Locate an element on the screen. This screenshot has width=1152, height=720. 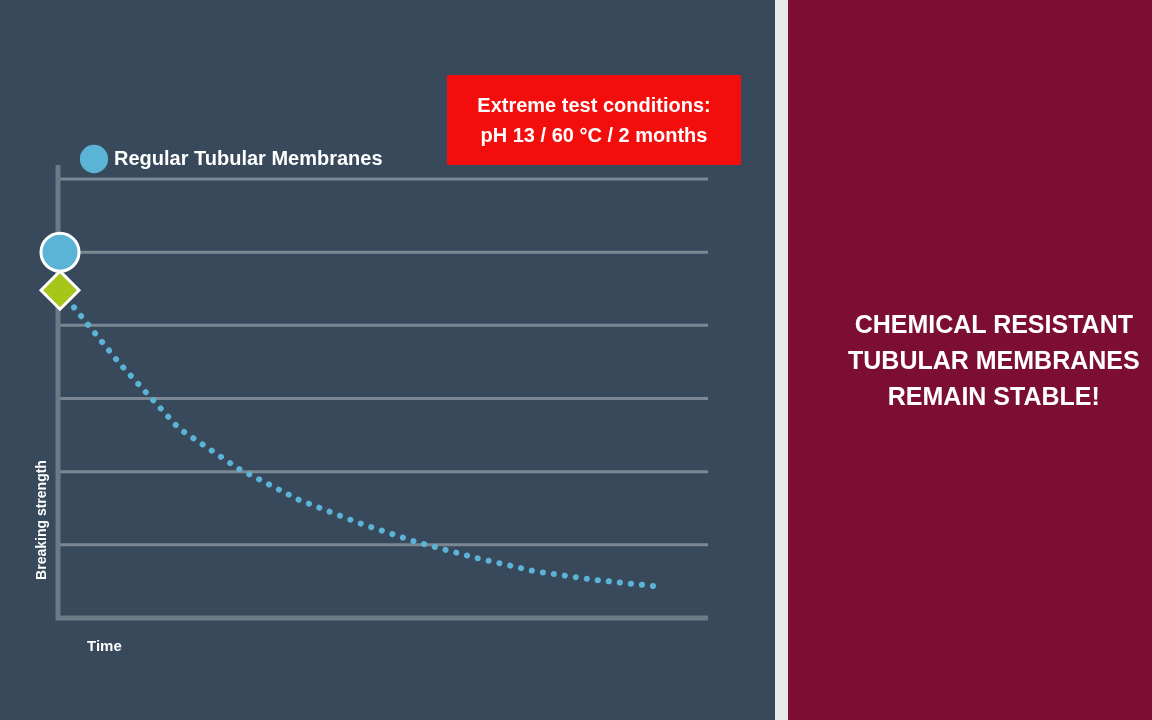
legend-label: Regular Tubular Membranes is located at coordinates (248, 157).